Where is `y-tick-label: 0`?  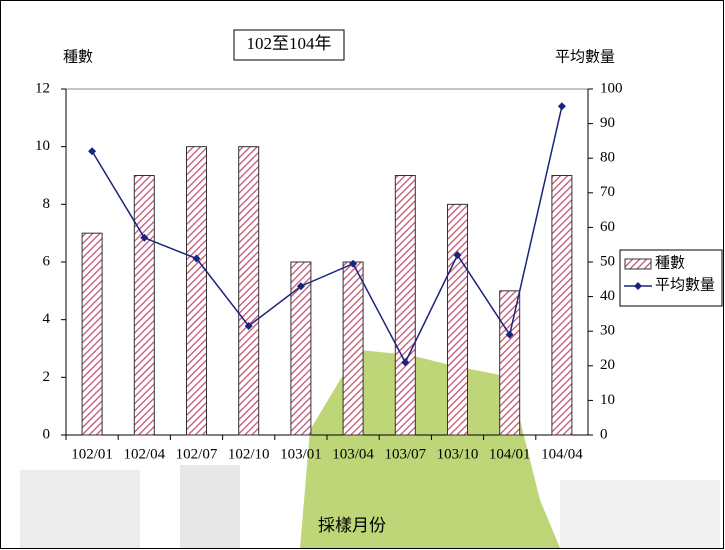
y-tick-label: 0 is located at coordinates (47, 434).